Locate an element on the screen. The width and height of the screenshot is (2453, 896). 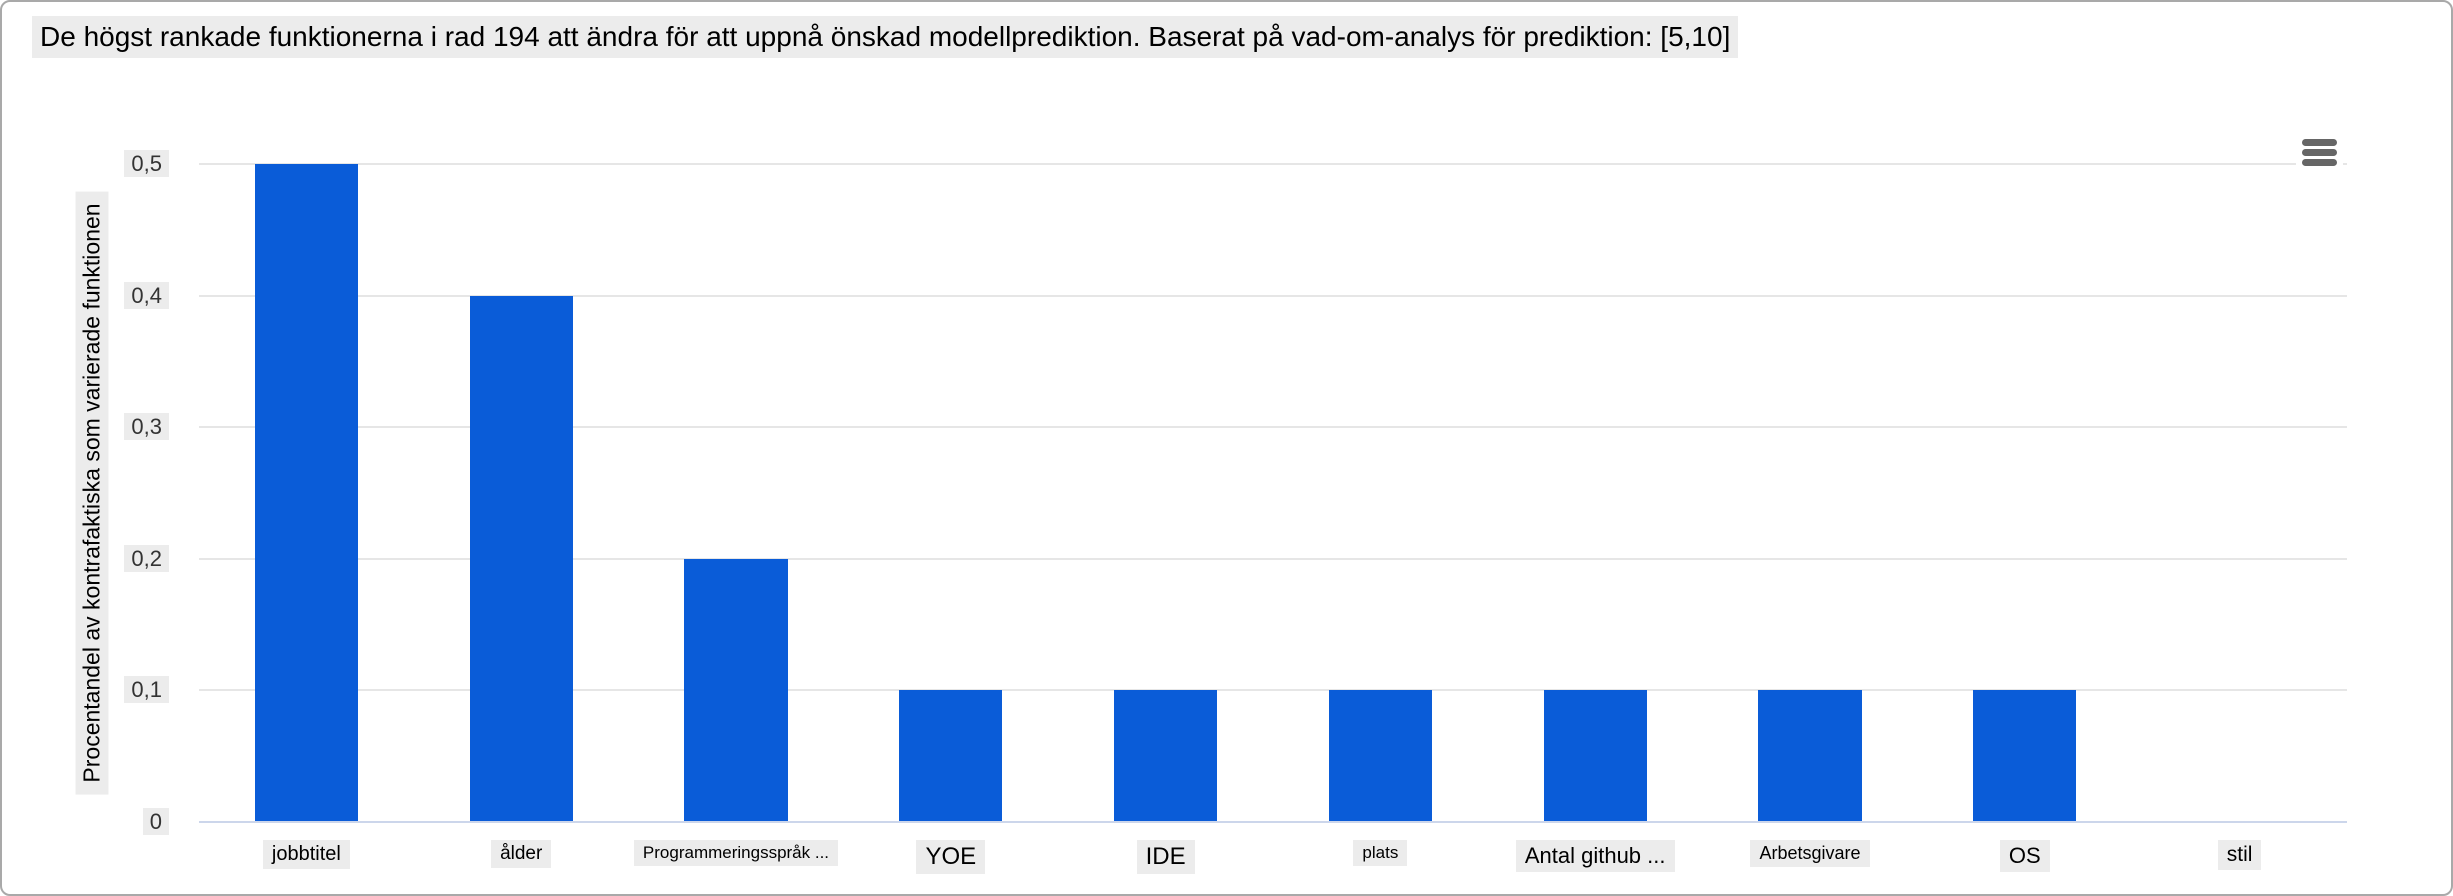
x-axis-label: jobbtitel is located at coordinates (306, 854).